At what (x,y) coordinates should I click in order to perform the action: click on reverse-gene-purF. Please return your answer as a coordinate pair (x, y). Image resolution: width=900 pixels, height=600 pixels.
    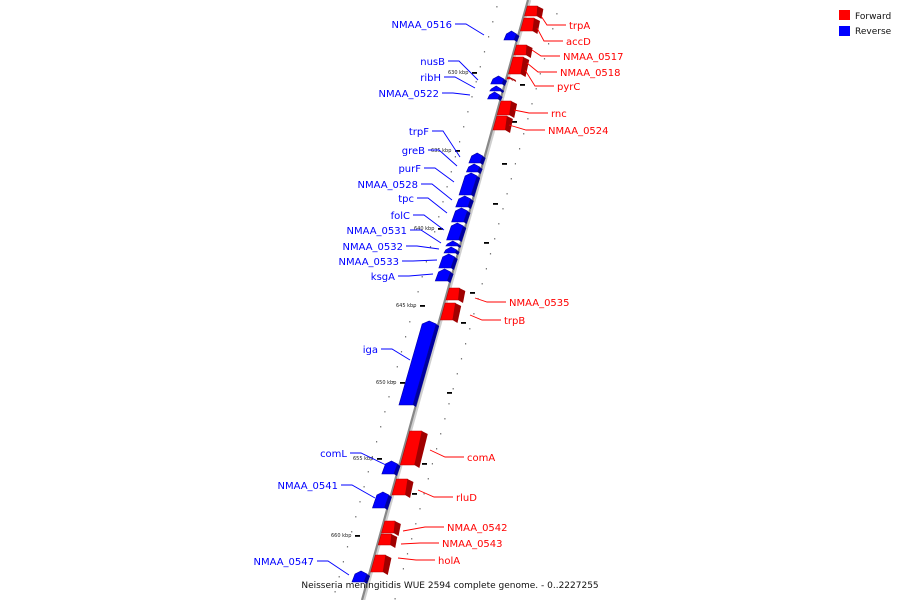
    Looking at the image, I should click on (468, 184).